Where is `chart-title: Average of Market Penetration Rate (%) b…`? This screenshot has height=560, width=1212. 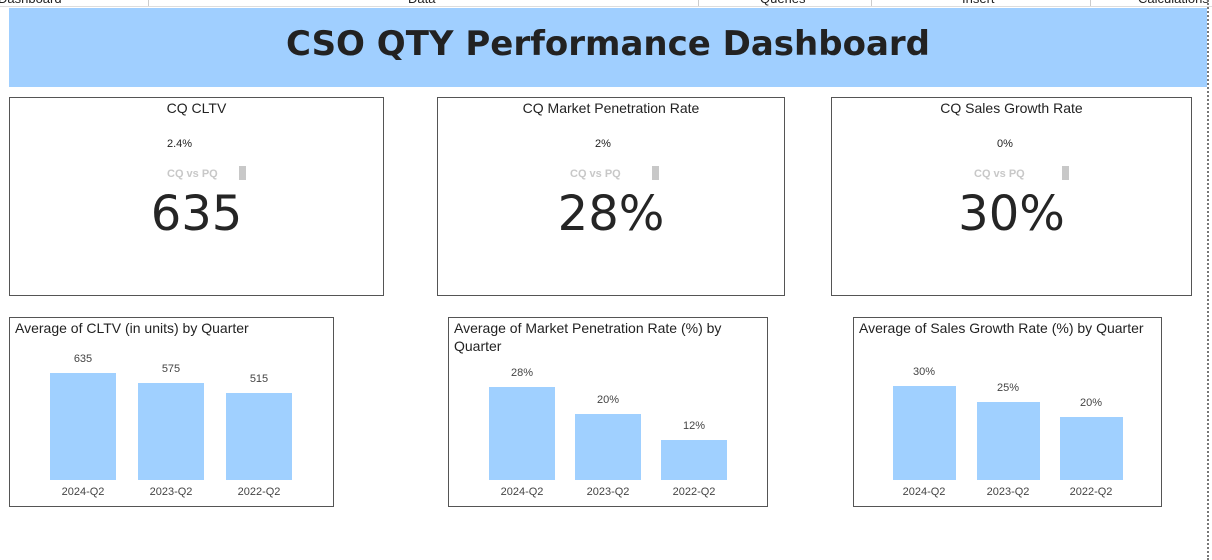
chart-title: Average of Market Penetration Rate (%) b… is located at coordinates (588, 337).